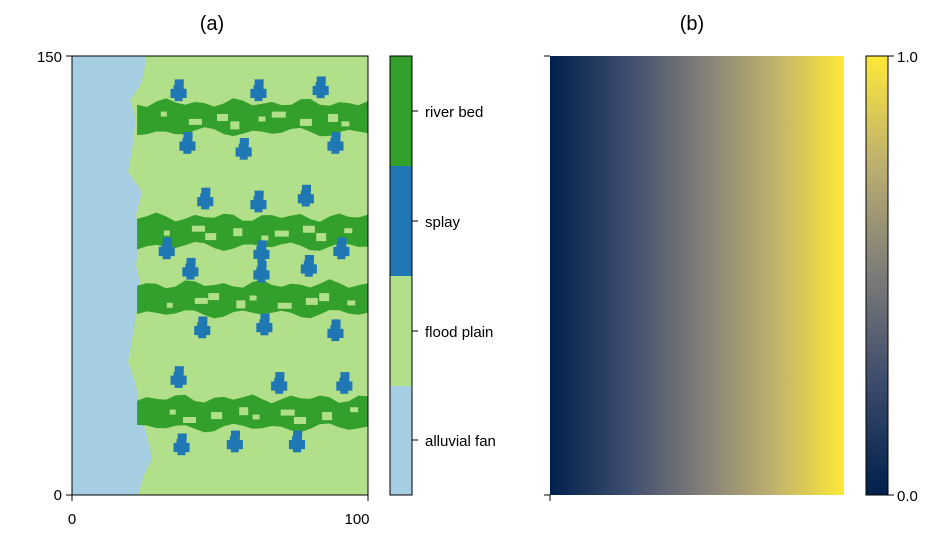  Describe the element at coordinates (891, 277) in the screenshot. I see `value-colorbar: 1.0 0.0` at that location.